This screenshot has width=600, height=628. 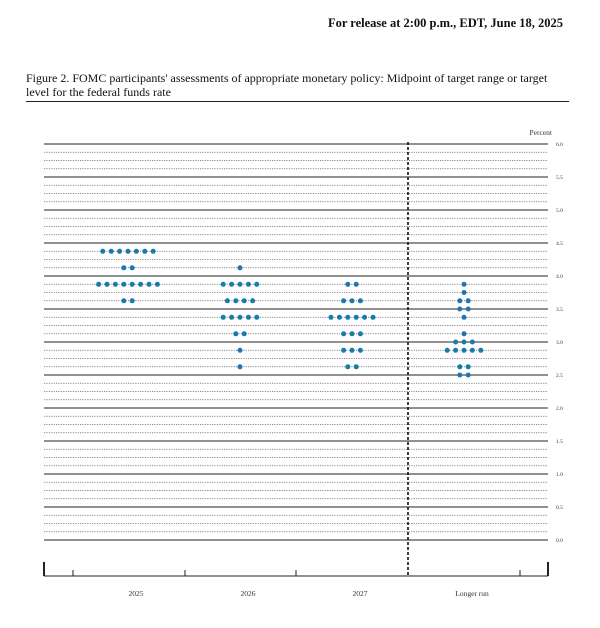 I want to click on y-tick-label: 3.5, so click(x=559, y=310).